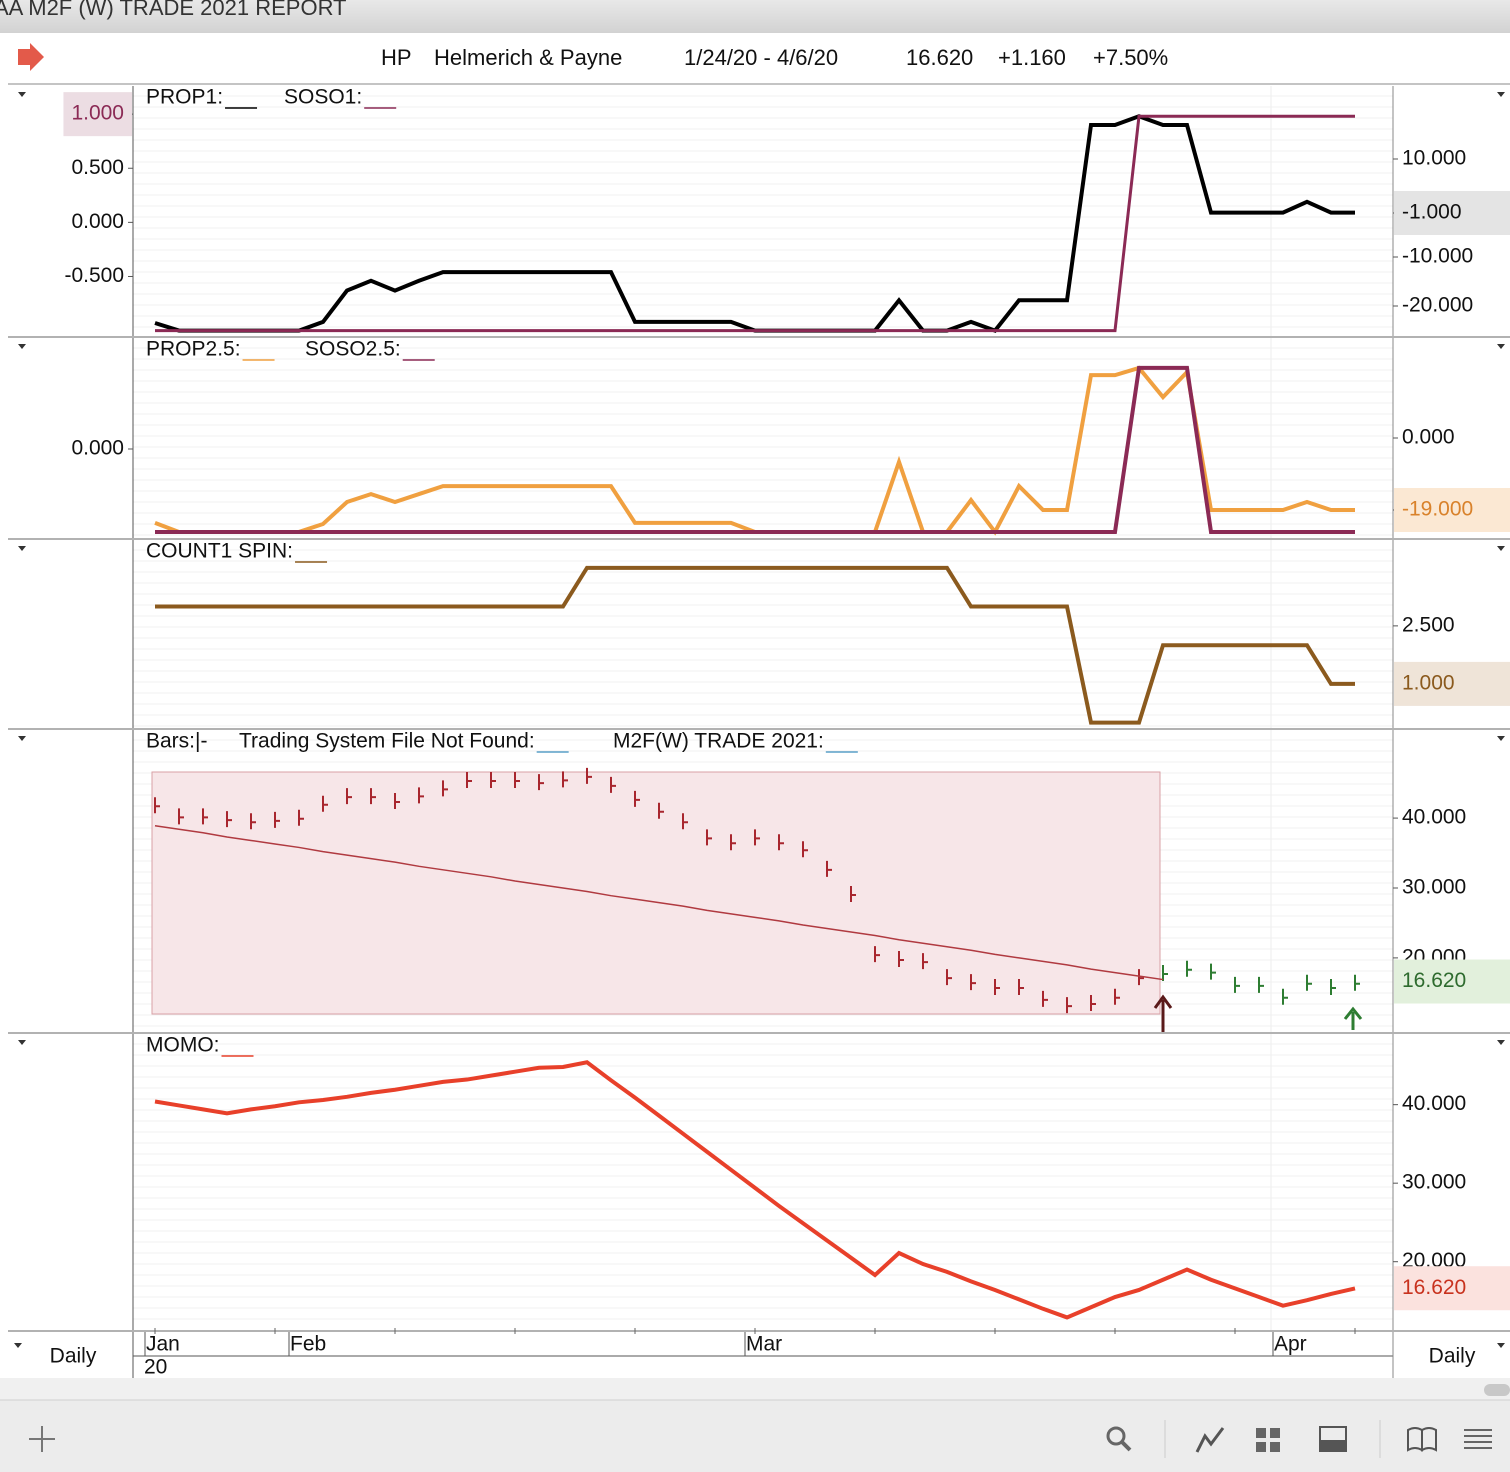  What do you see at coordinates (184, 97) in the screenshot?
I see `legend-label: PROP1:` at bounding box center [184, 97].